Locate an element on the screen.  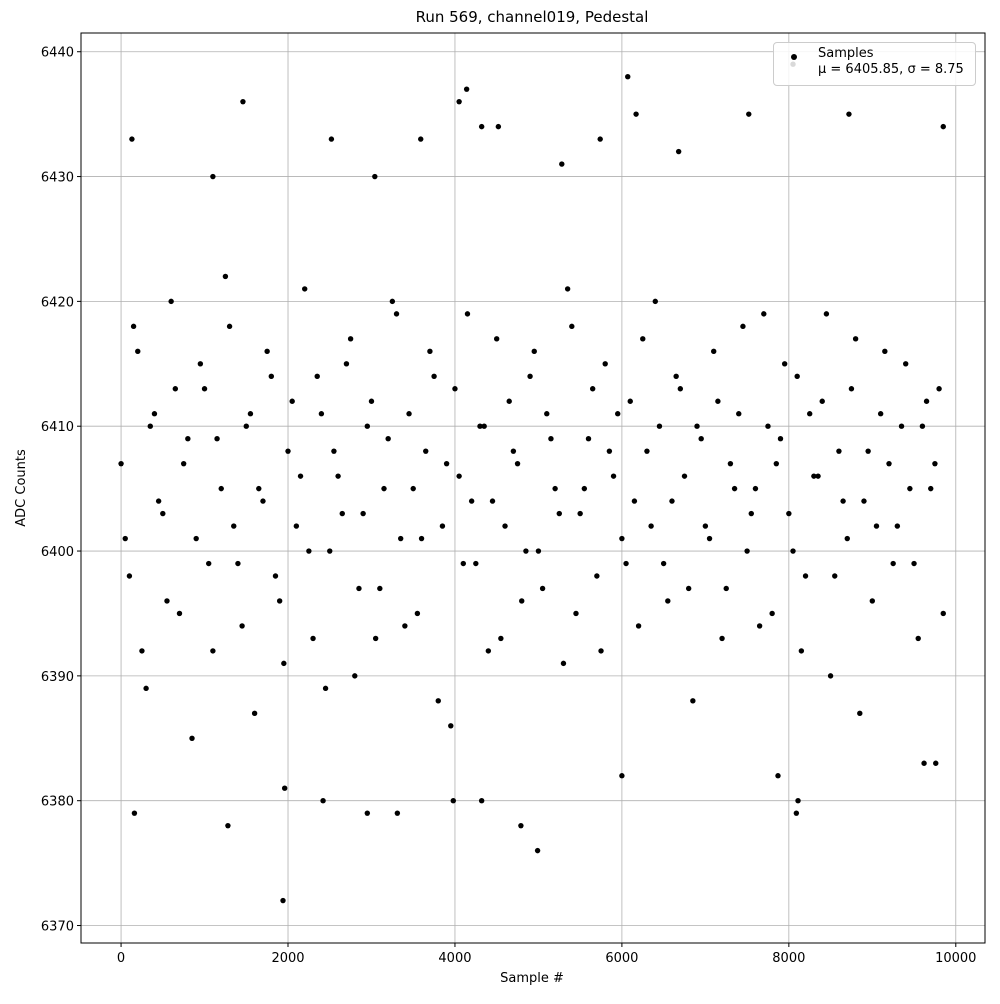
x-tick-label: 4000 is located at coordinates (454, 958).